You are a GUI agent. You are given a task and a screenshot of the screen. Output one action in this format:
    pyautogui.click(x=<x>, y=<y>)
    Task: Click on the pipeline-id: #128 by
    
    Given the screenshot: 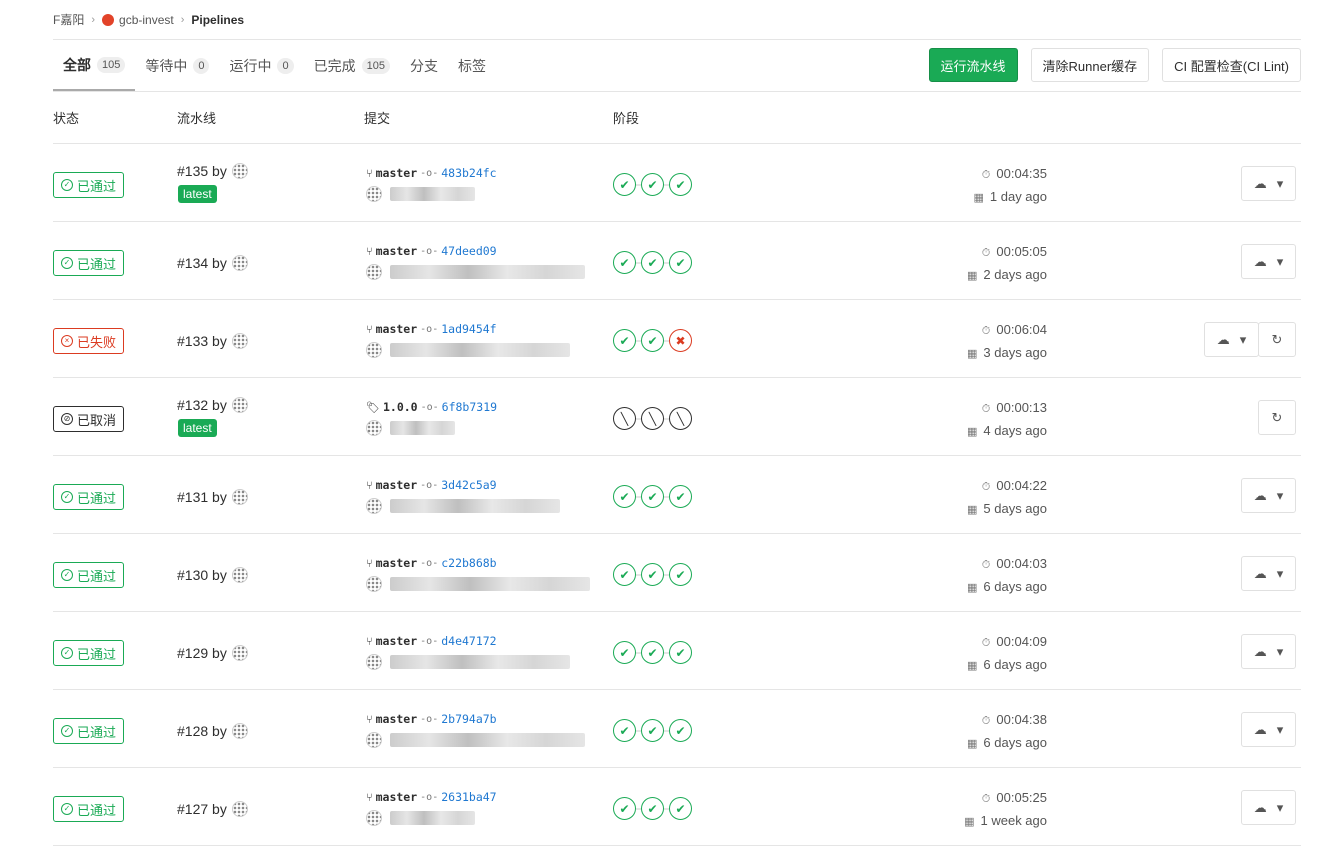 What is the action you would take?
    pyautogui.click(x=212, y=731)
    